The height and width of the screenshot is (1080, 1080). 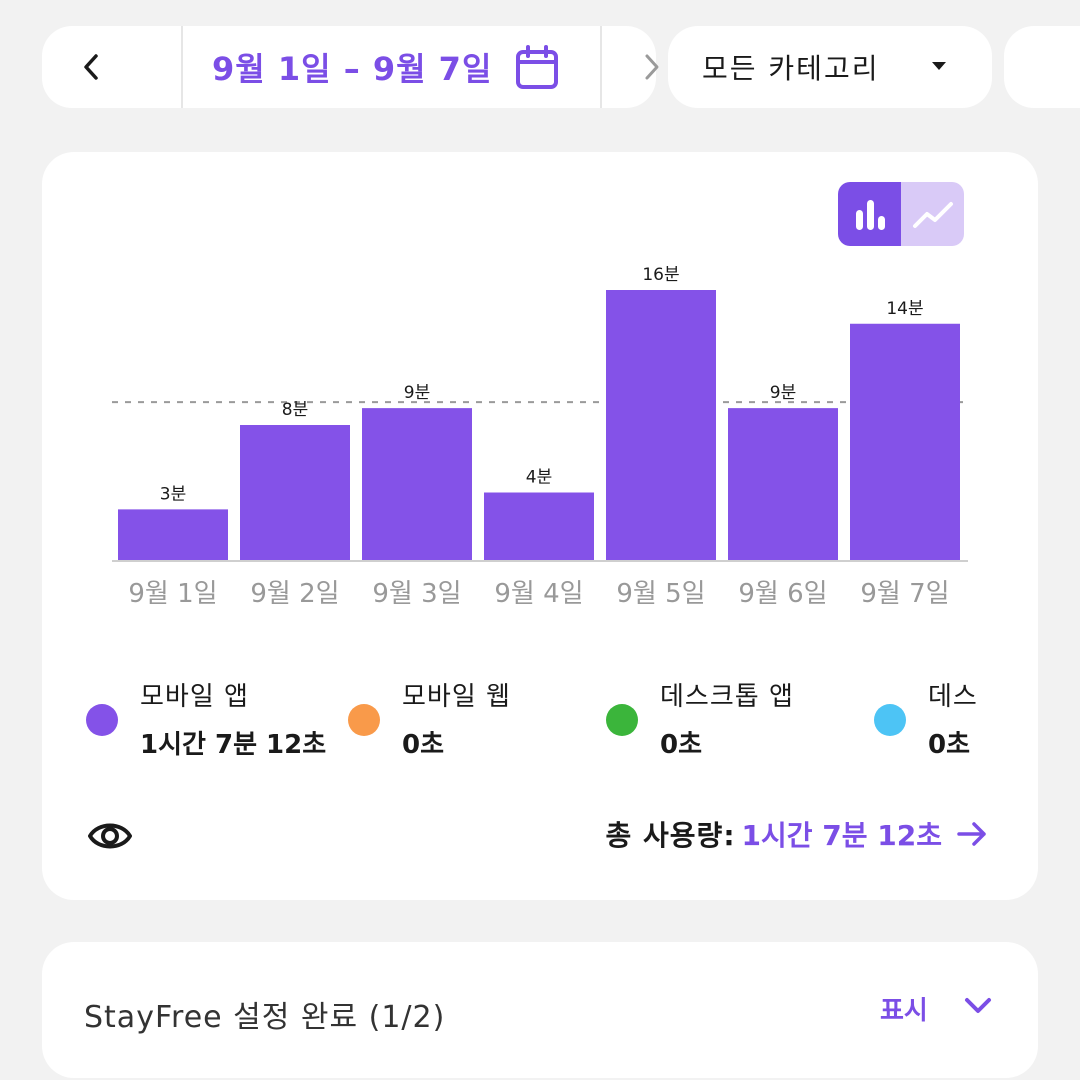 I want to click on bar-chart-toggle, so click(x=869, y=214).